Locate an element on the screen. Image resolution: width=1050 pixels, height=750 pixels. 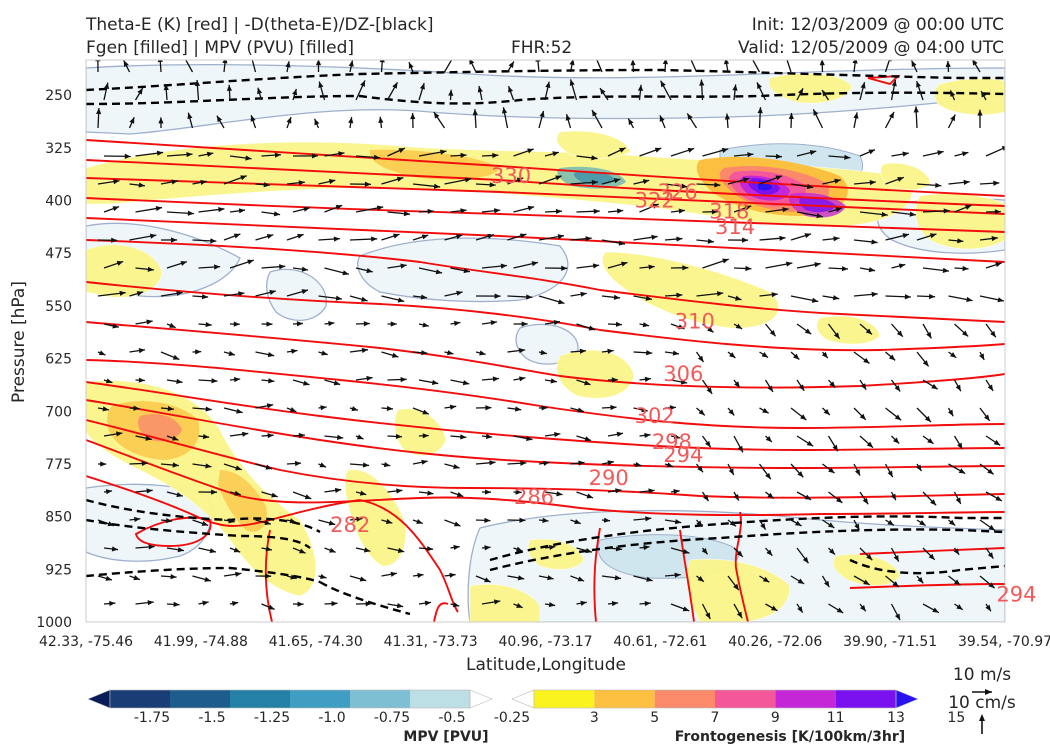
x-tick-label: 41.65, -74.30 is located at coordinates (316, 642).